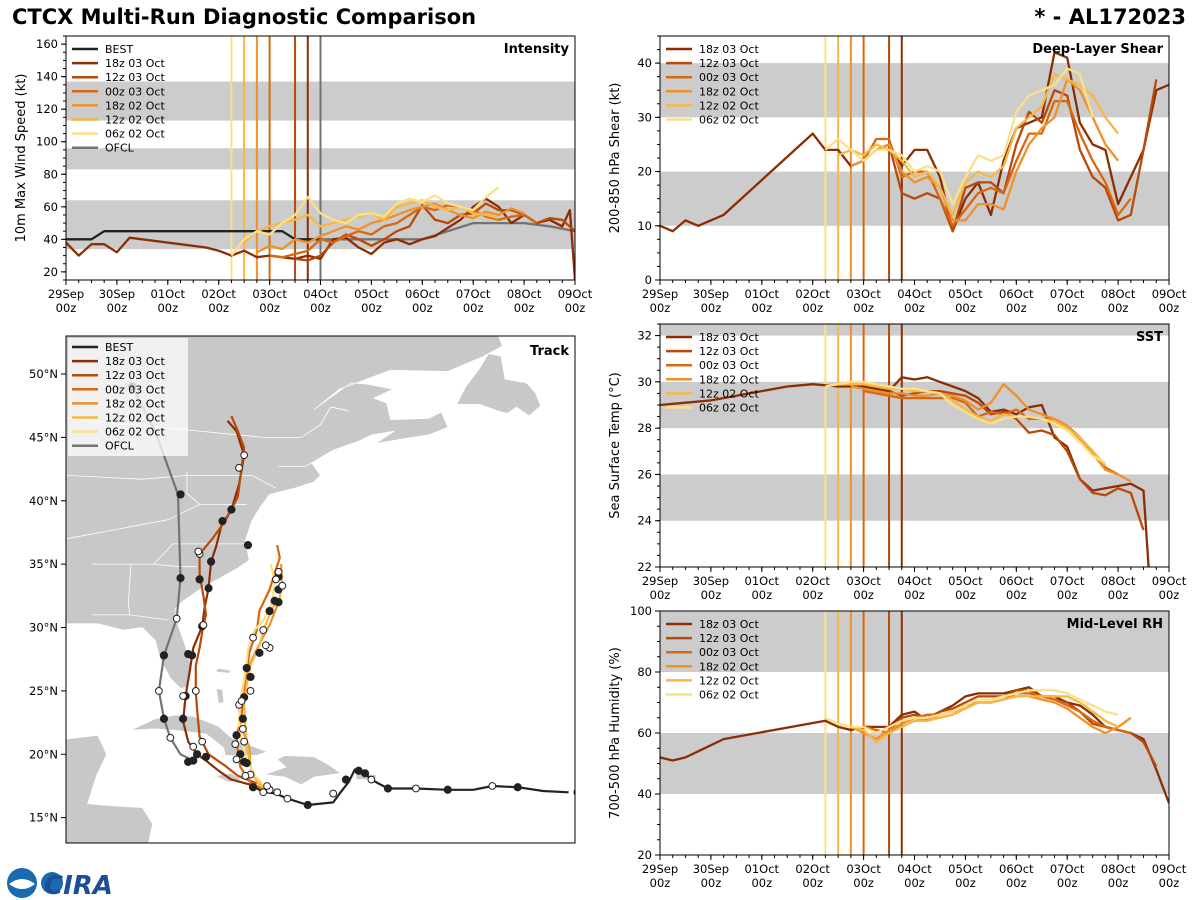 The height and width of the screenshot is (900, 1200). I want to click on y-tick-label: 30, so click(644, 382).